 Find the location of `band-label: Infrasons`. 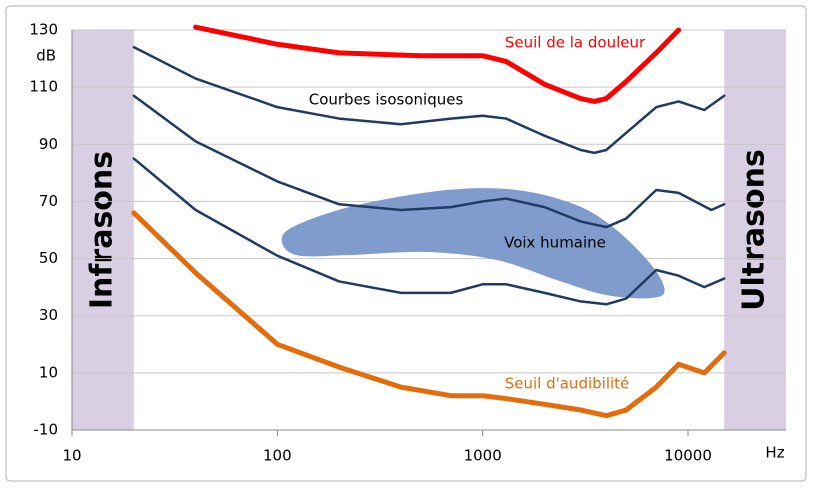

band-label: Infrasons is located at coordinates (101, 230).